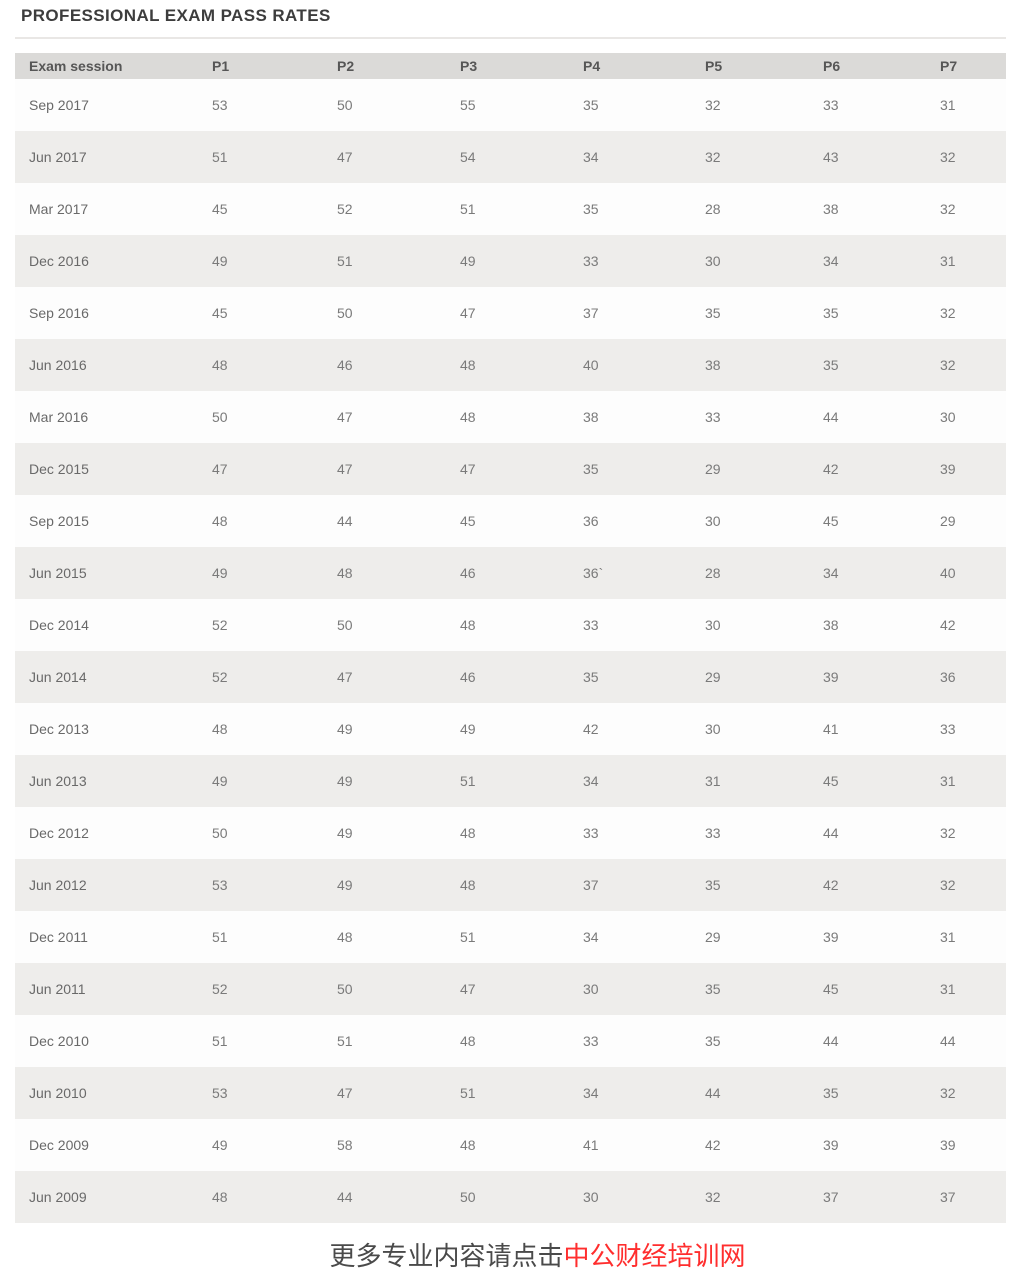 This screenshot has width=1021, height=1271. Describe the element at coordinates (176, 15) in the screenshot. I see `page-title: PROFESSIONAL EXAM PASS RATES` at that location.